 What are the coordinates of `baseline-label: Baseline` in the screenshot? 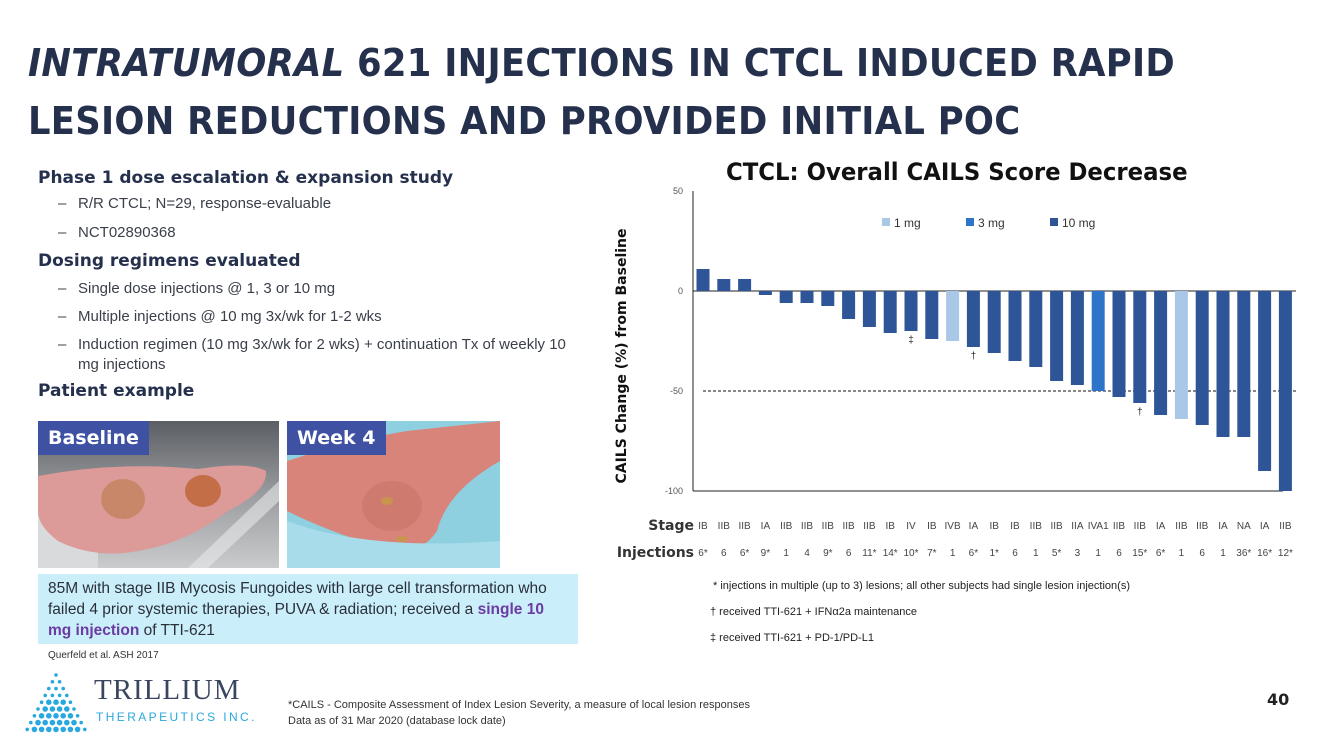 It's located at (93, 438).